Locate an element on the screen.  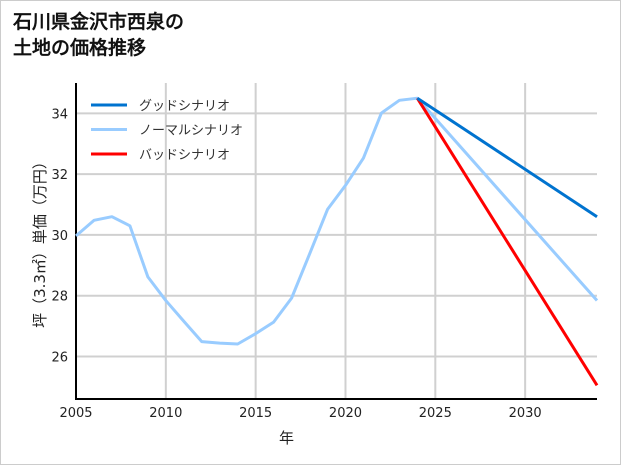
y-tick-label: 34 is located at coordinates (59, 114).